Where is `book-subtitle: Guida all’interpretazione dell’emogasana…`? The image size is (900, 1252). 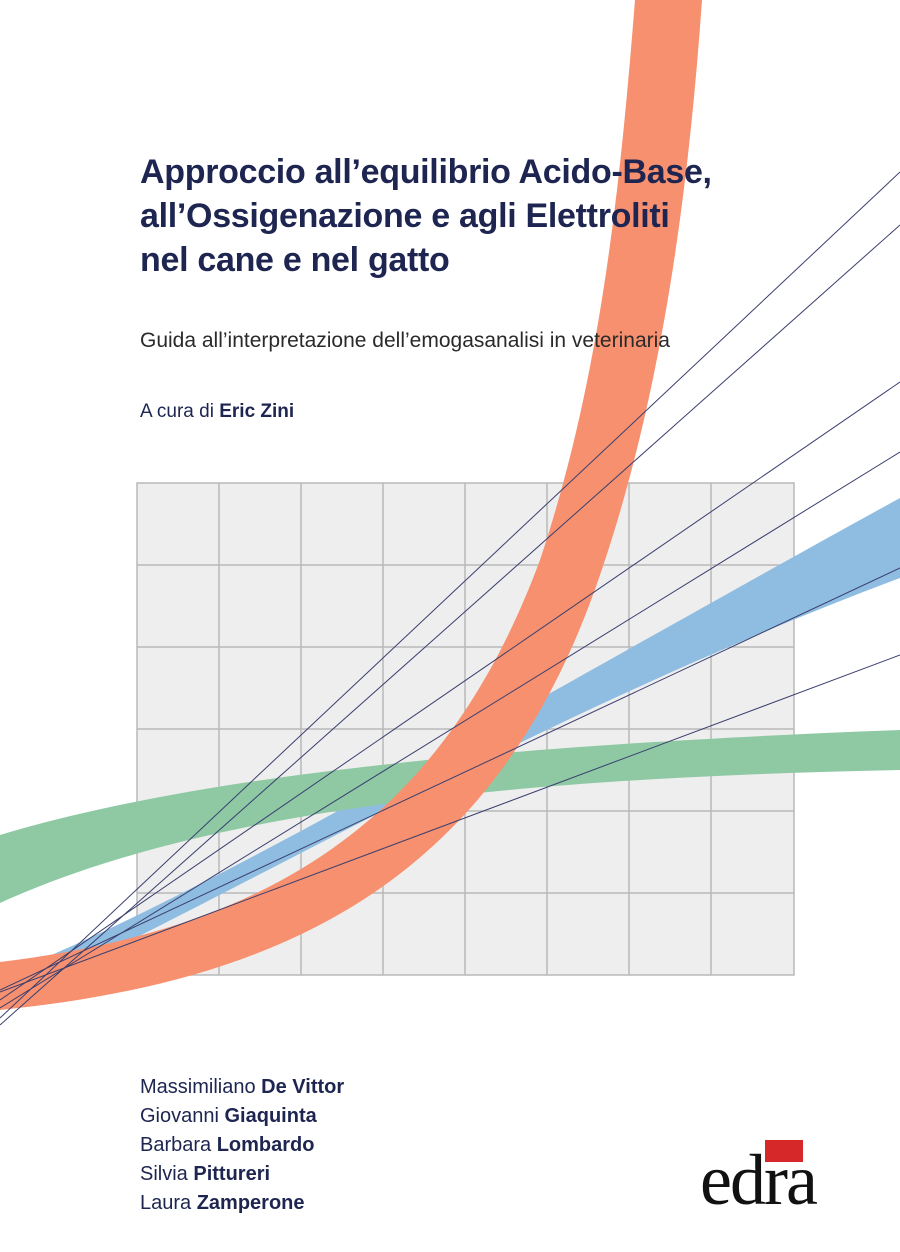 book-subtitle: Guida all’interpretazione dell’emogasana… is located at coordinates (405, 340).